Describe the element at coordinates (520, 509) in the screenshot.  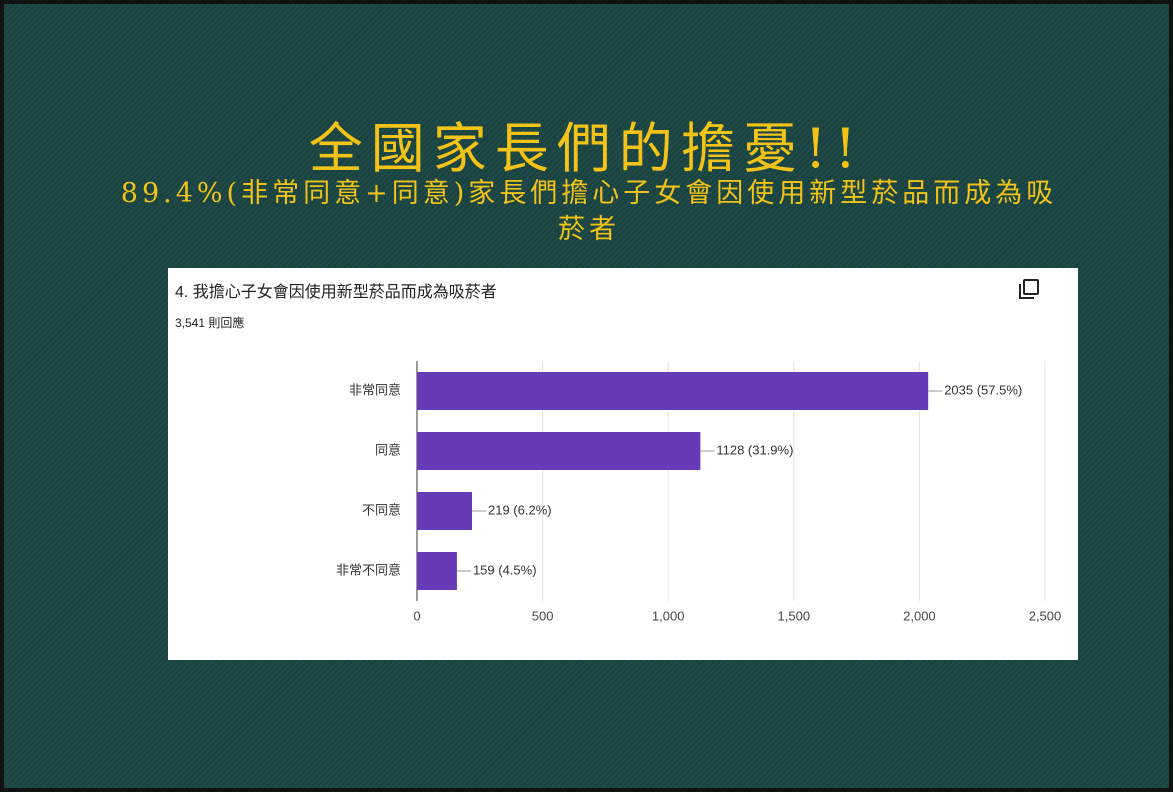
I see `value-label: 219 (6.2%)` at that location.